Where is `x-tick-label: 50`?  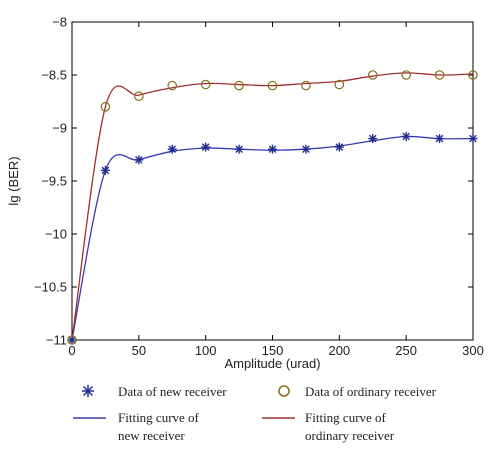
x-tick-label: 50 is located at coordinates (139, 350).